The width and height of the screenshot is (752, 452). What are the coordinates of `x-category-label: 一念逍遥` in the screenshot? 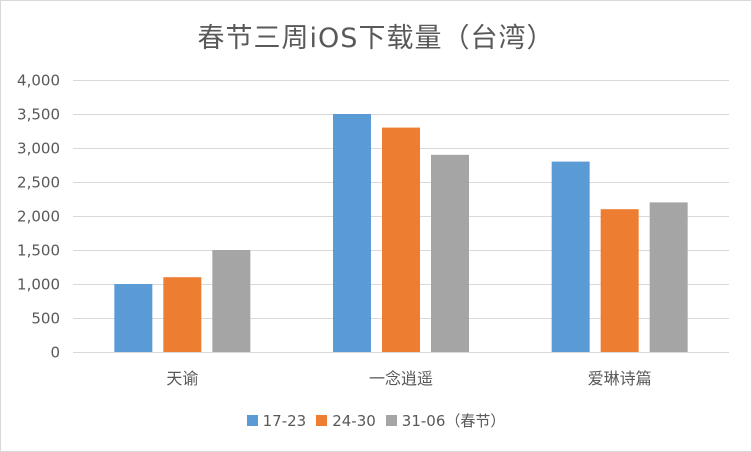 It's located at (401, 378).